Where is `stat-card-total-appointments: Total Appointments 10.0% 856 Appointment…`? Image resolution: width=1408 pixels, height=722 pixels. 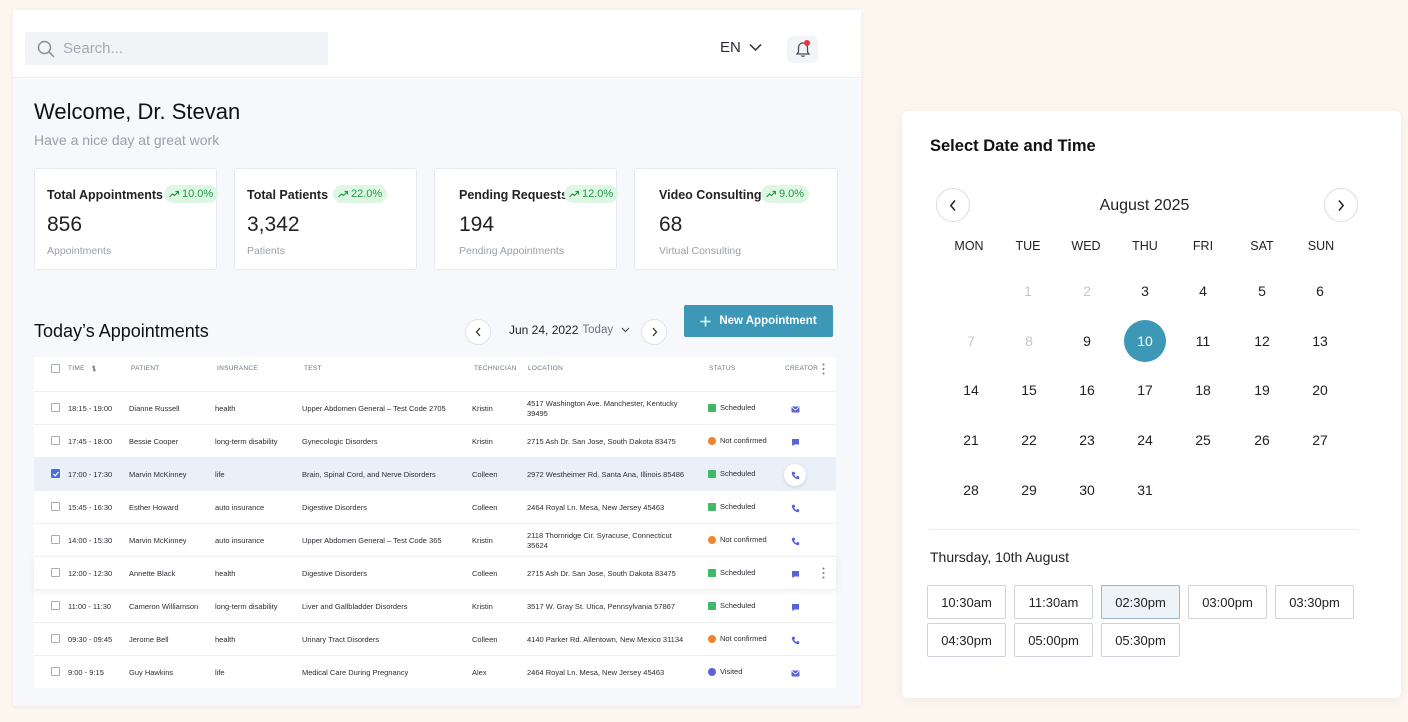 stat-card-total-appointments: Total Appointments 10.0% 856 Appointment… is located at coordinates (126, 219).